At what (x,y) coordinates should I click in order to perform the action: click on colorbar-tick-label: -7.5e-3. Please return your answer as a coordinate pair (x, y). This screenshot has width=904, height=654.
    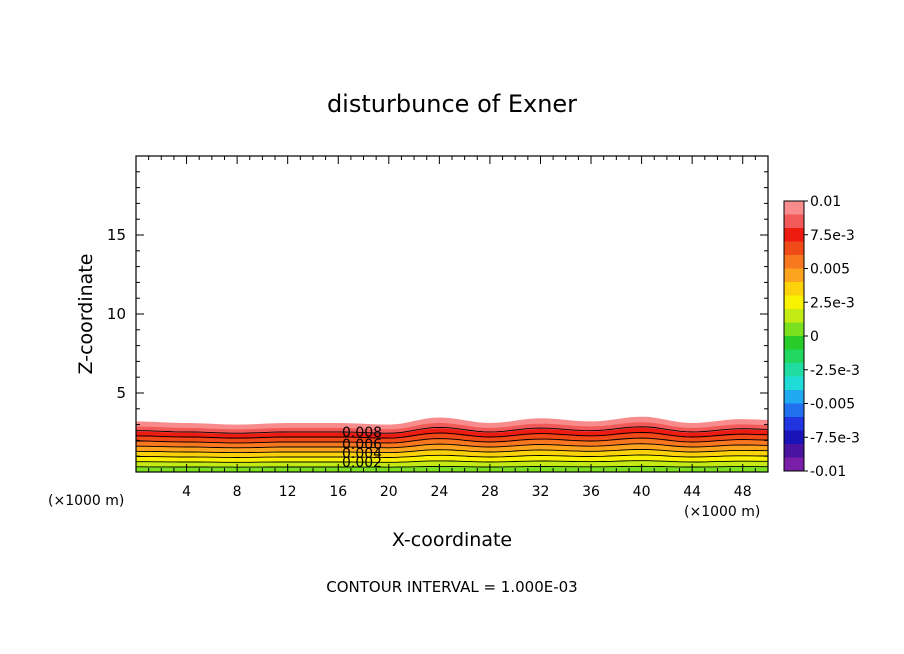
    Looking at the image, I should click on (835, 438).